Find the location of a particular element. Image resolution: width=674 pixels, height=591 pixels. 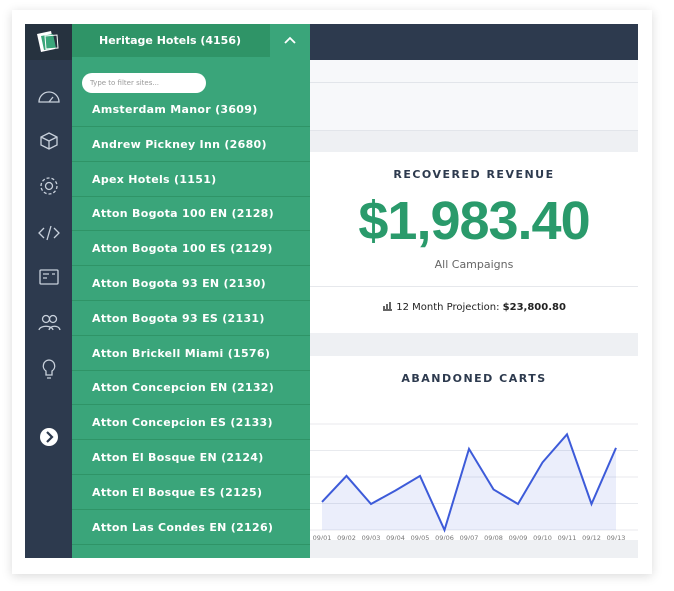

x-tick-label: 09/08 is located at coordinates (493, 537).